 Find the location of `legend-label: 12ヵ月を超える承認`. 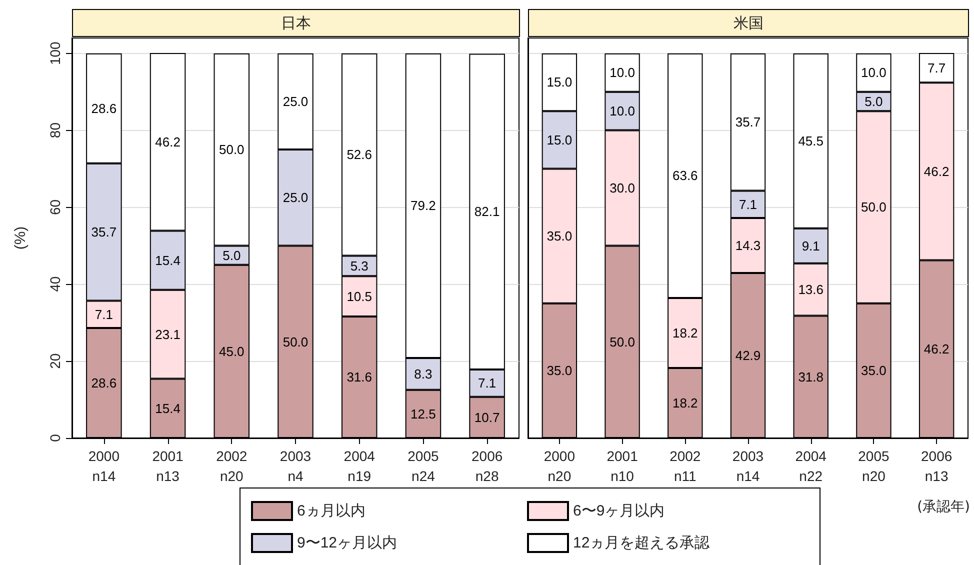

legend-label: 12ヵ月を超える承認 is located at coordinates (641, 543).